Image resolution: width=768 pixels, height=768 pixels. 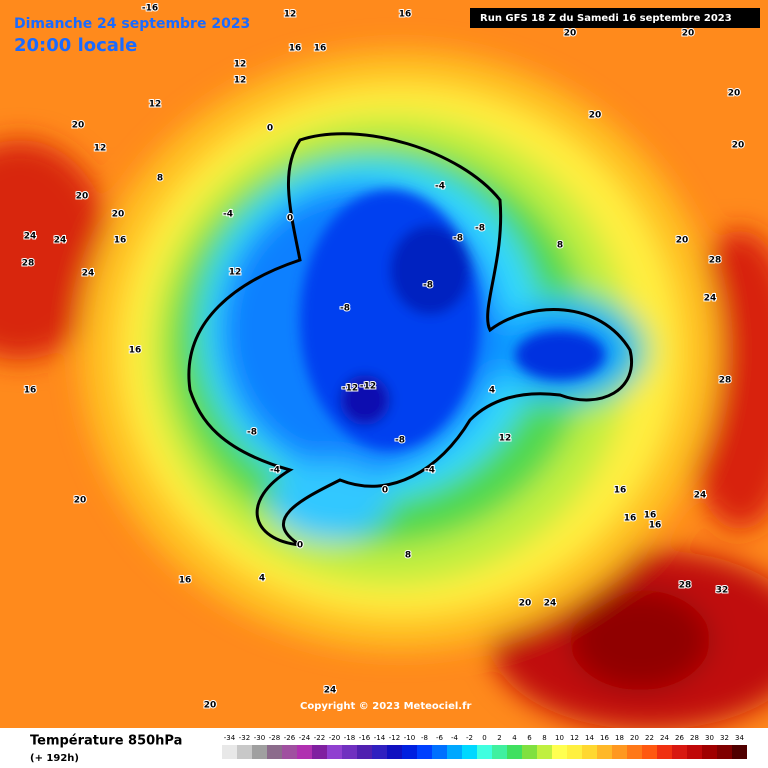 I want to click on run-box, so click(x=615, y=18).